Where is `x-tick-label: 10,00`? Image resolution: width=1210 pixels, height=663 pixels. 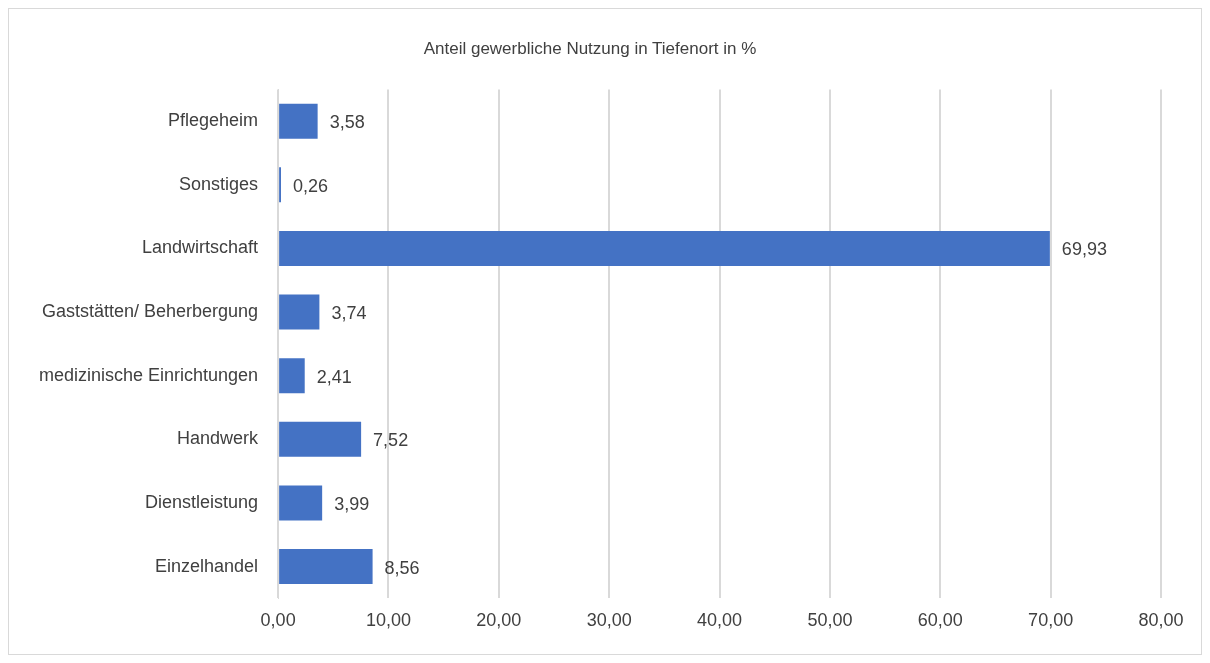 x-tick-label: 10,00 is located at coordinates (388, 620).